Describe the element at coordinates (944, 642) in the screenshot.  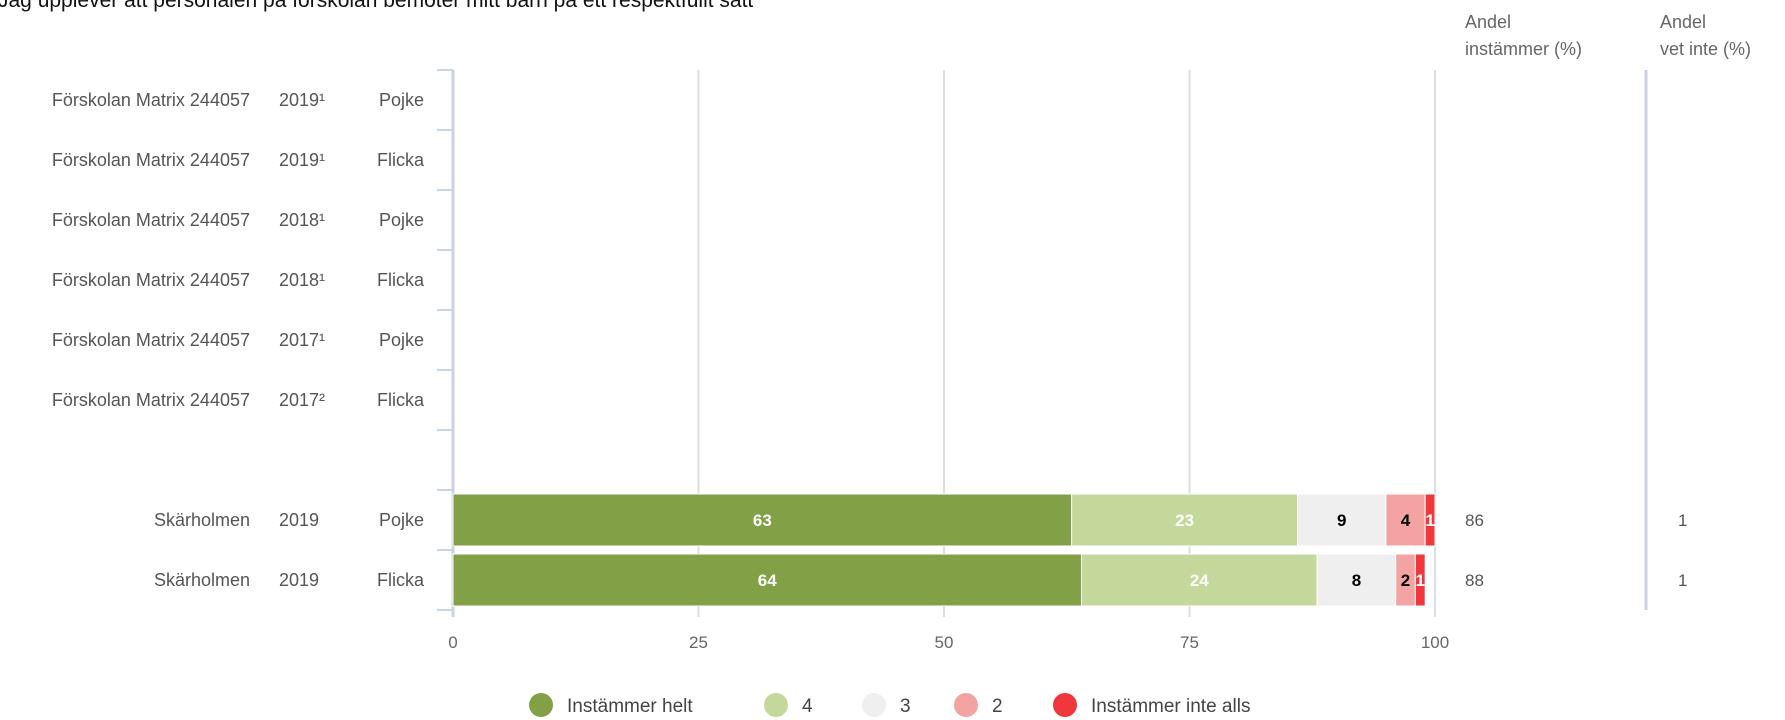
I see `x-tick-label: 50` at that location.